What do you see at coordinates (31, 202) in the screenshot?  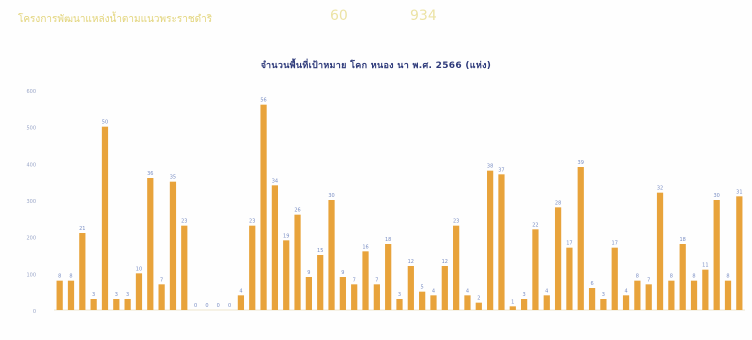 I see `y-tick-label: 300` at bounding box center [31, 202].